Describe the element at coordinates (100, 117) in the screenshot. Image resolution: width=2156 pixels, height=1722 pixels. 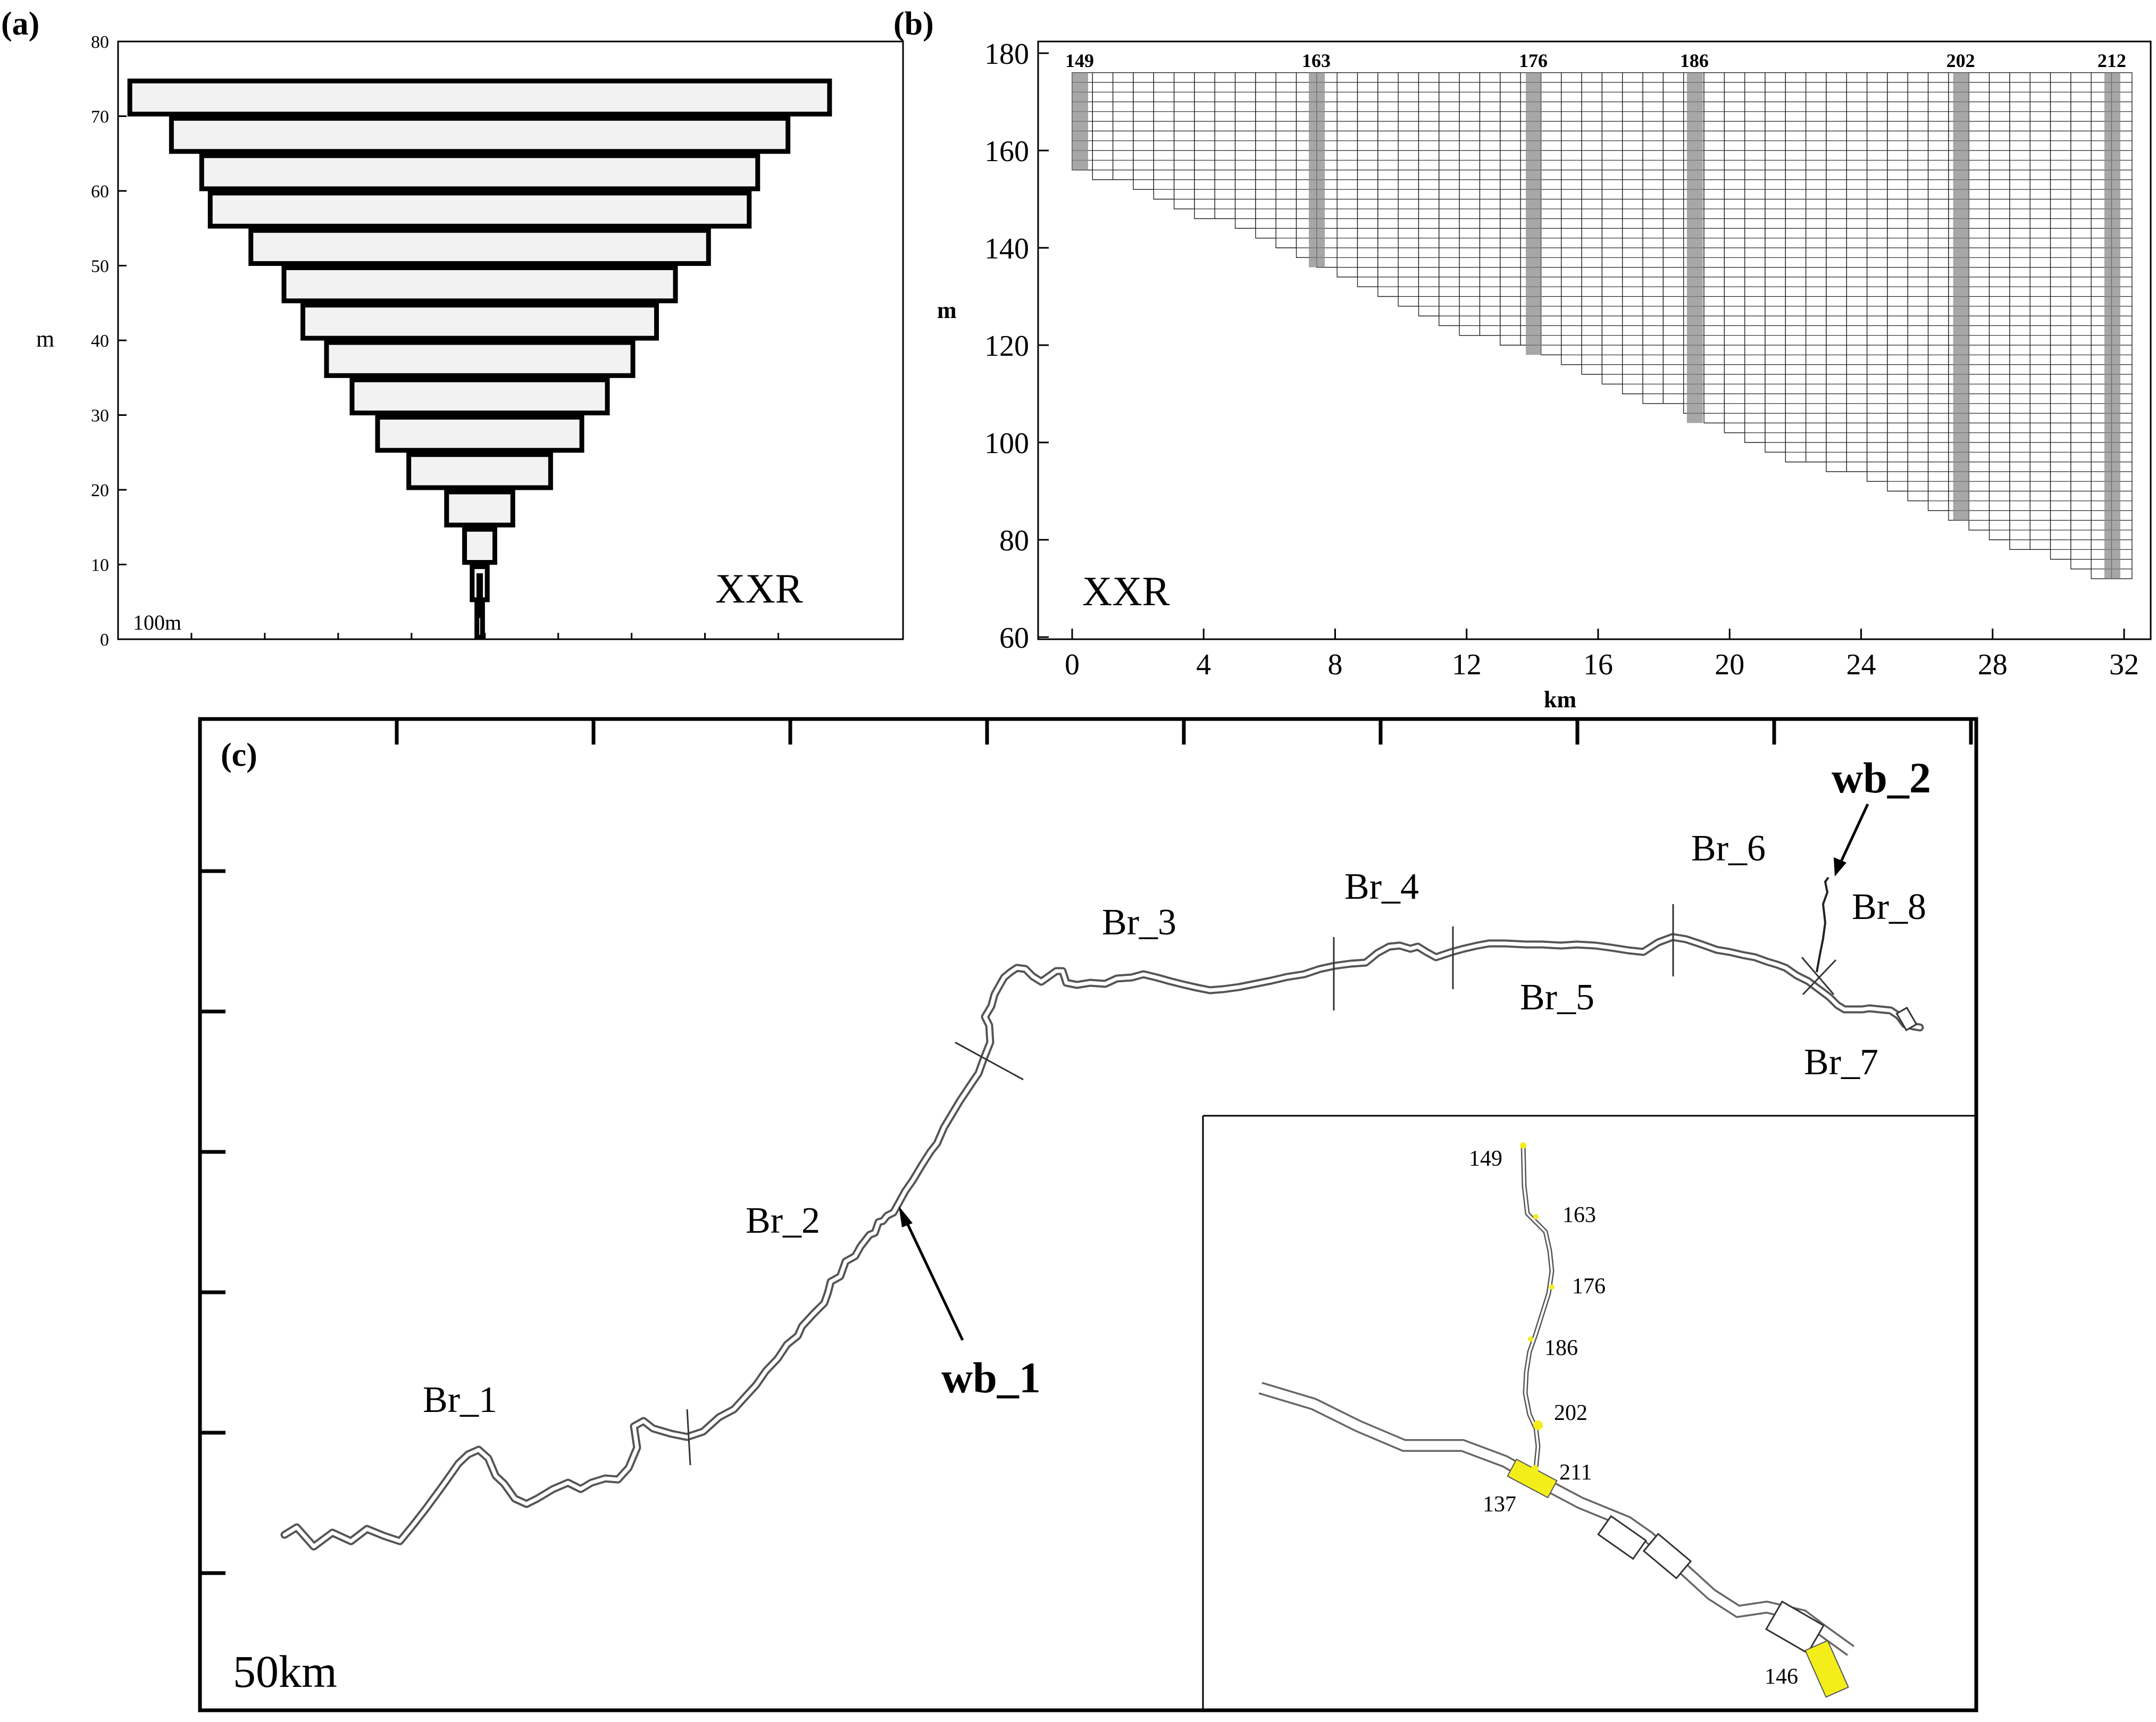
I see `panel-a-y-tick-label: 70` at that location.